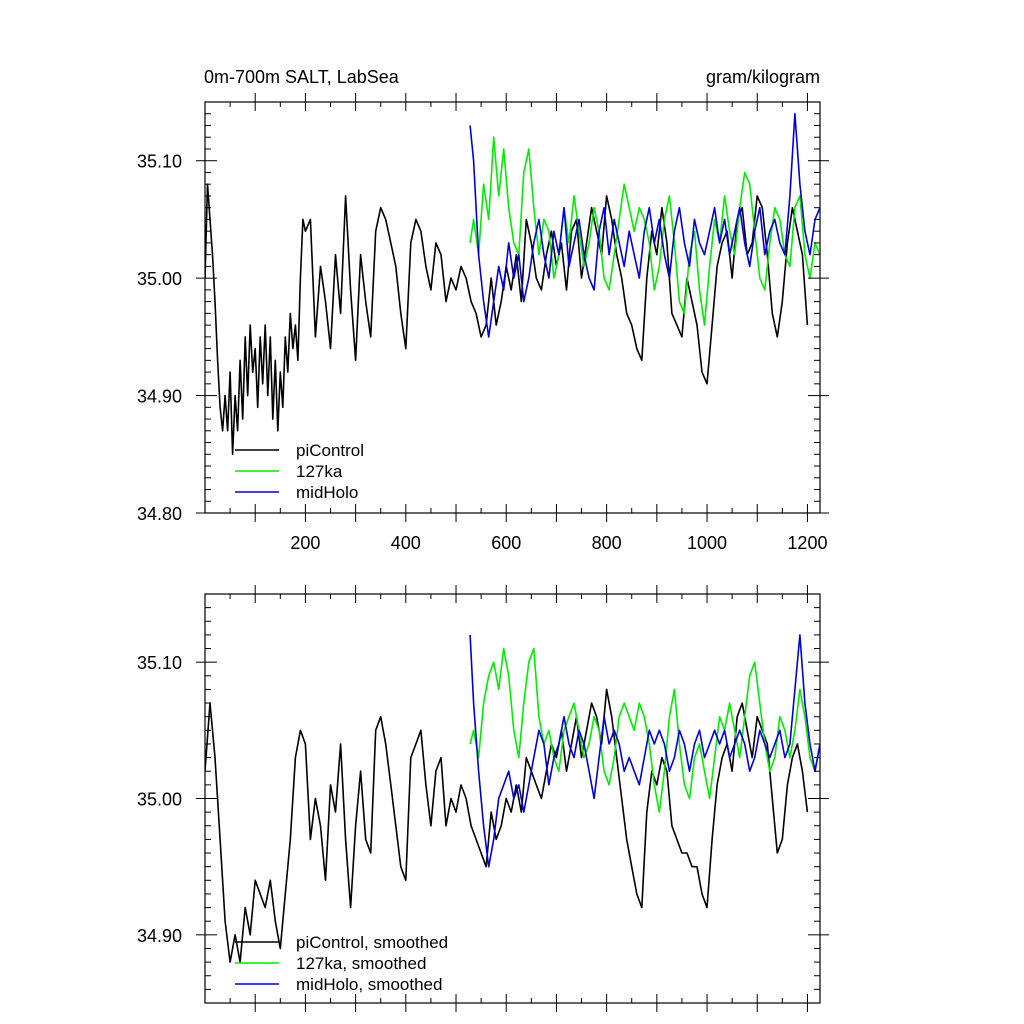 This screenshot has height=1024, width=1024. I want to click on bottom-legend-label-2: midHolo, smoothed, so click(369, 984).